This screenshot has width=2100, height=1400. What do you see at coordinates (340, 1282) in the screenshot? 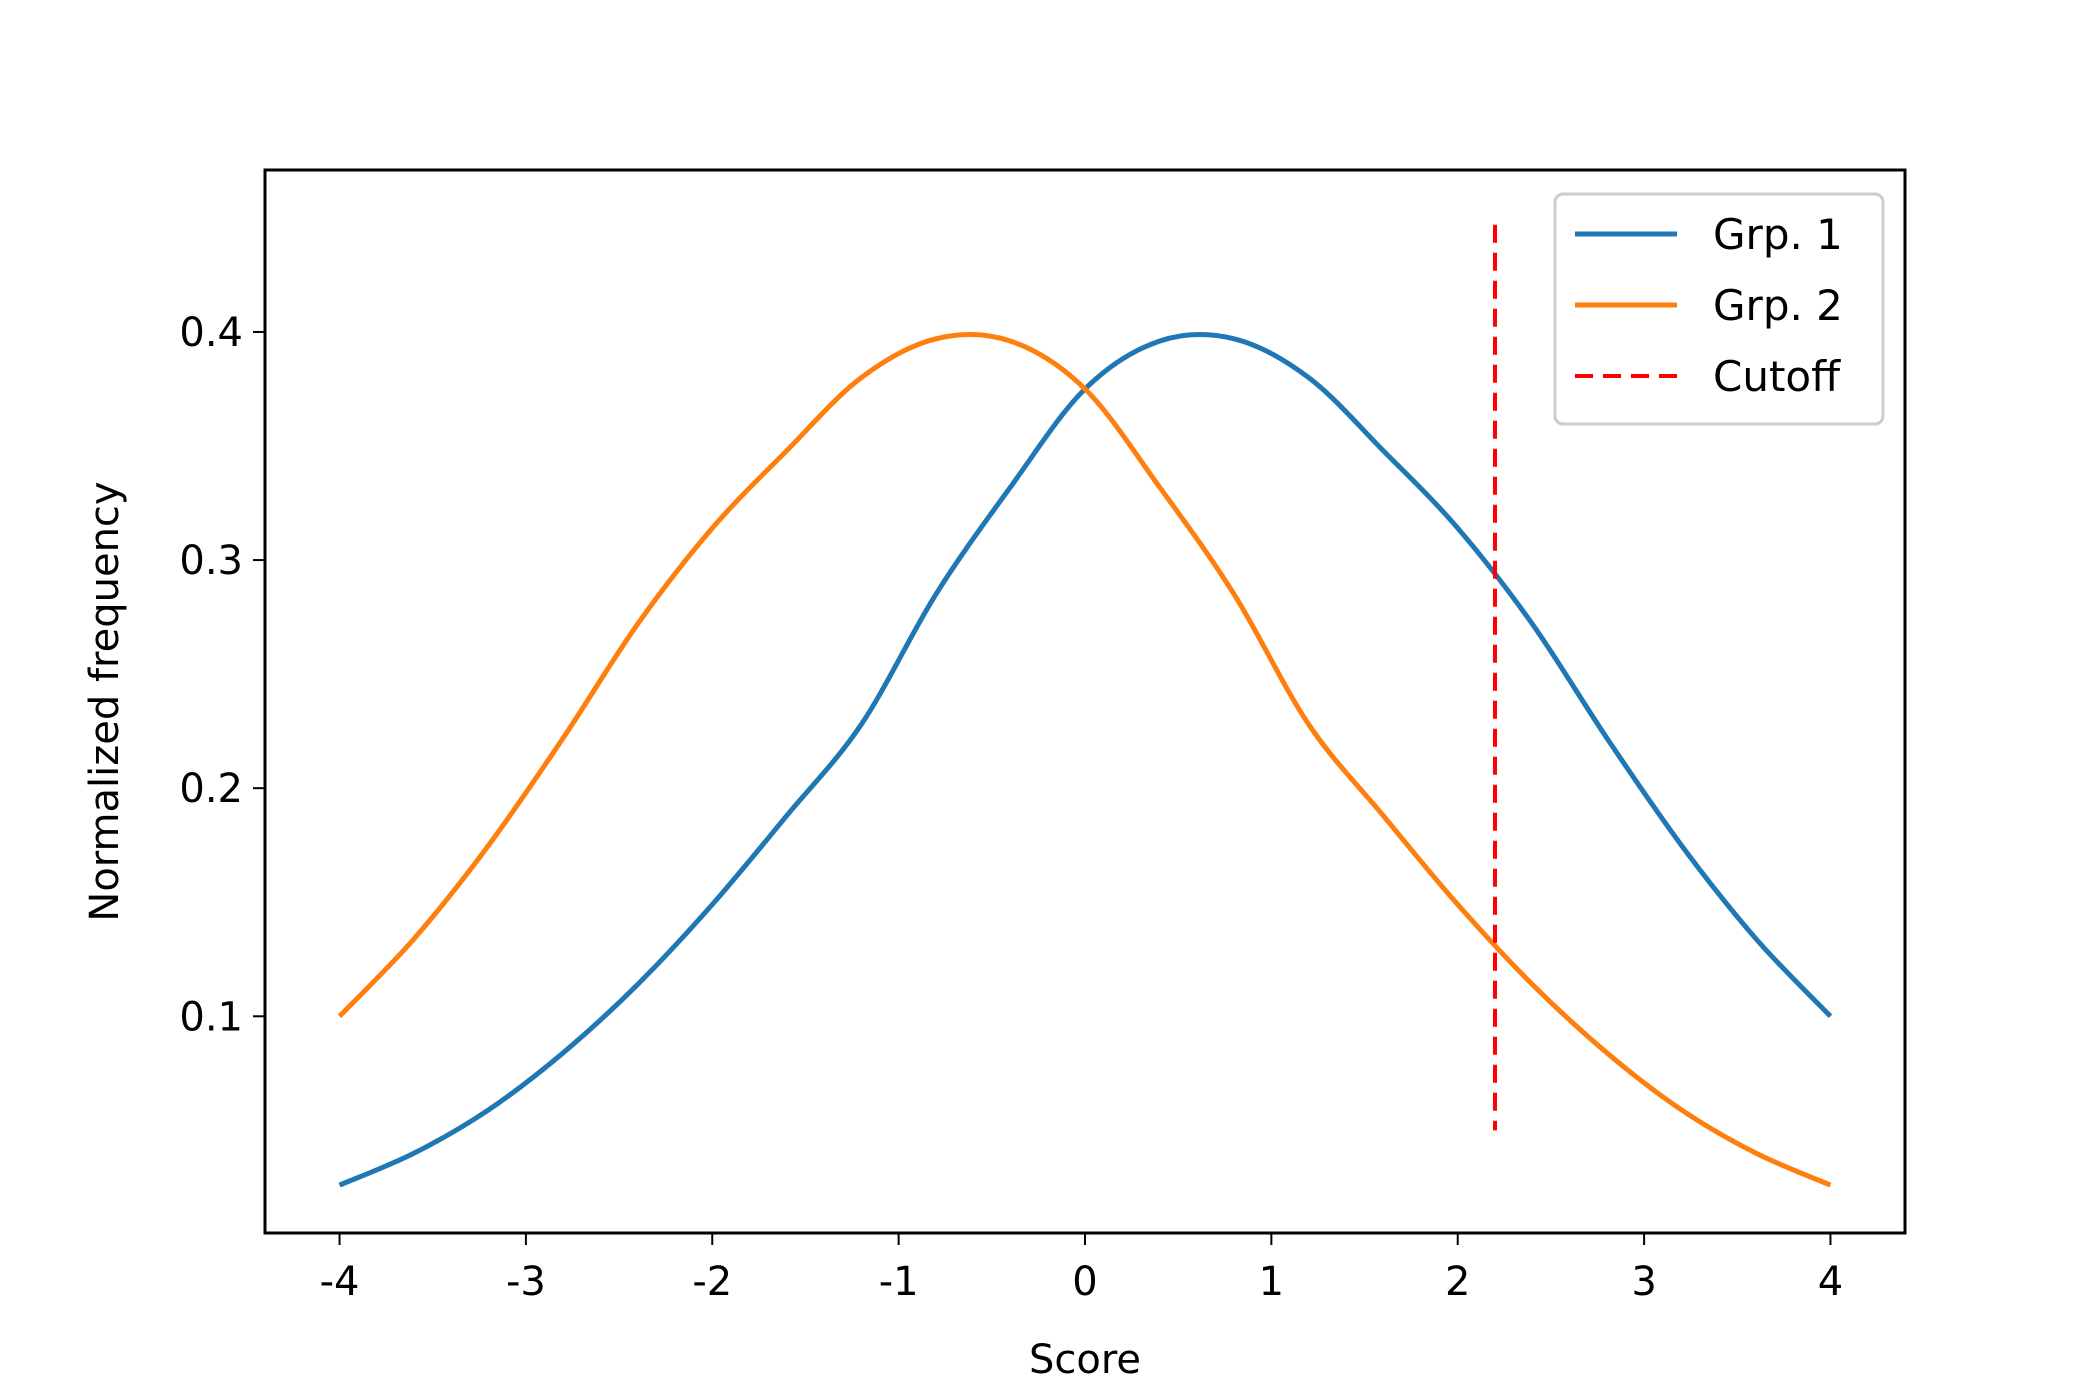
I see `x-tick-label: -4` at bounding box center [340, 1282].